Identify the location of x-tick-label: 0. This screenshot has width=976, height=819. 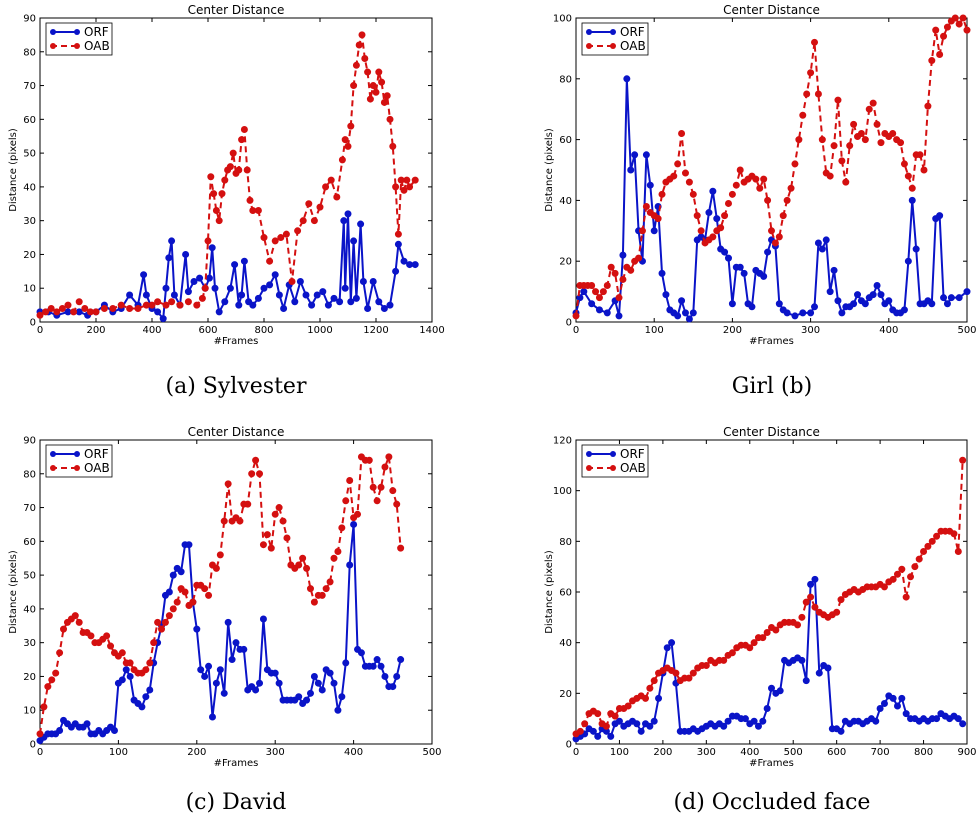
(576, 752).